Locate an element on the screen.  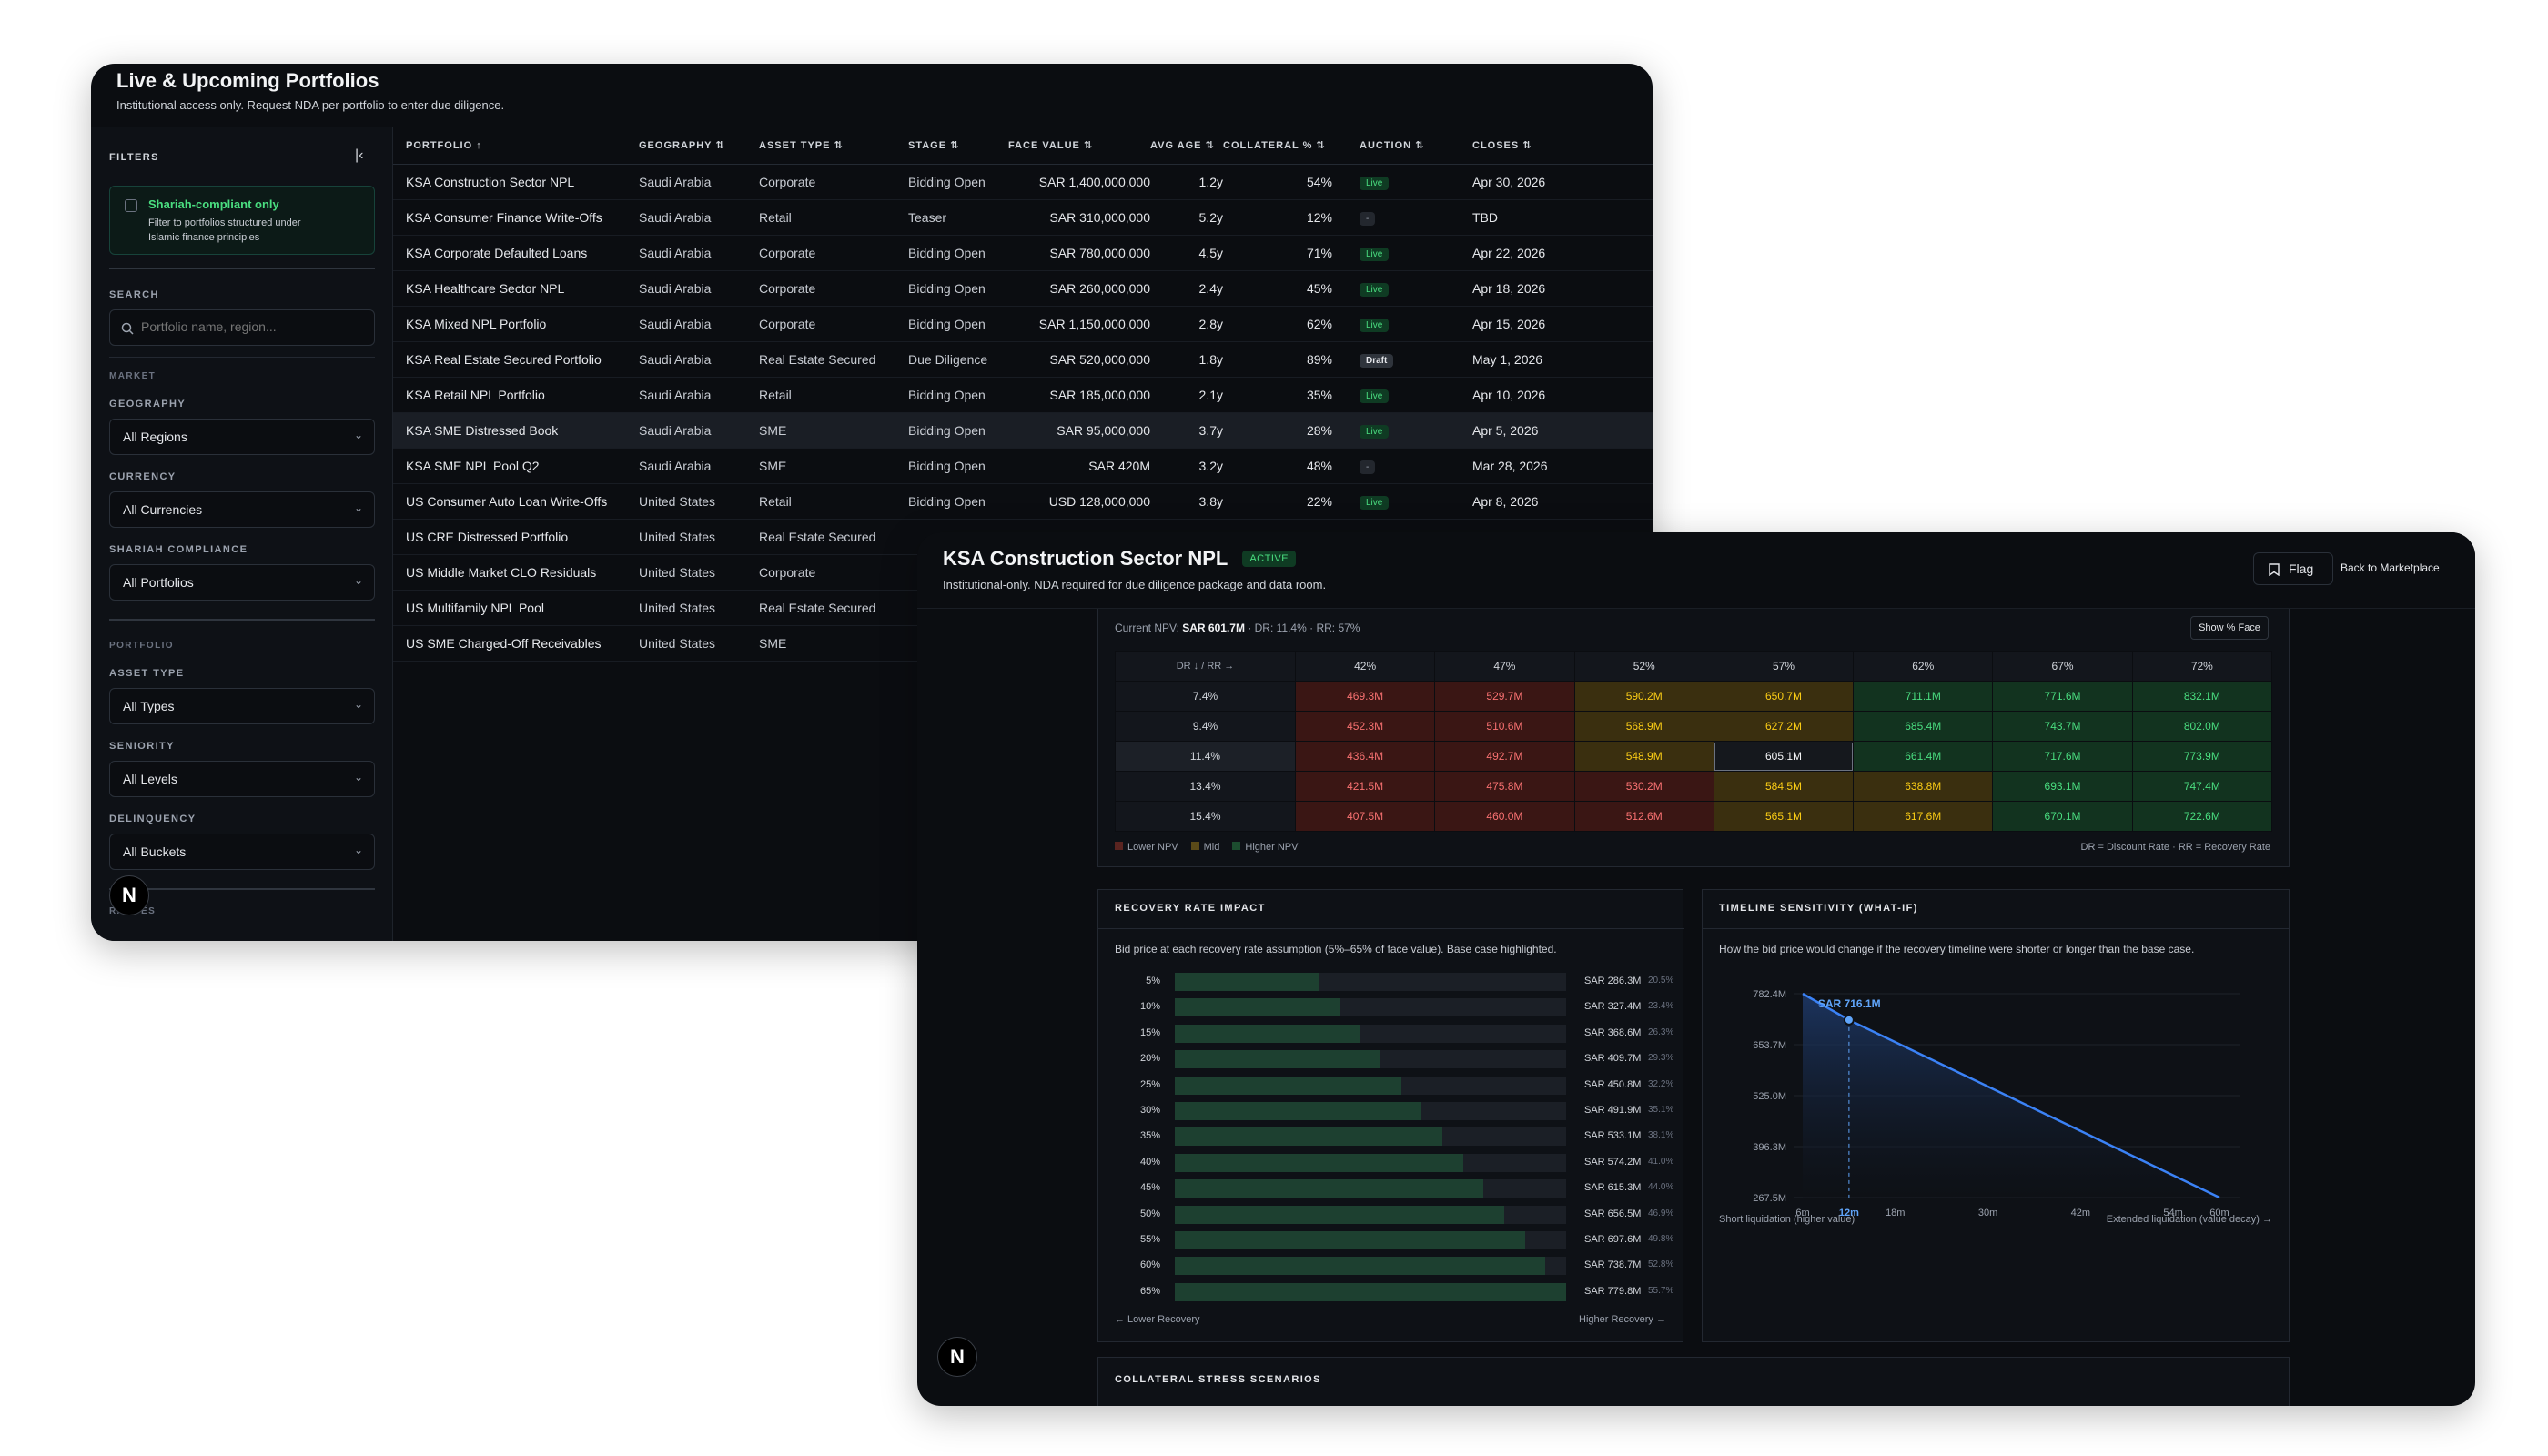
heatmap-cell: 565.1M is located at coordinates (1784, 817).